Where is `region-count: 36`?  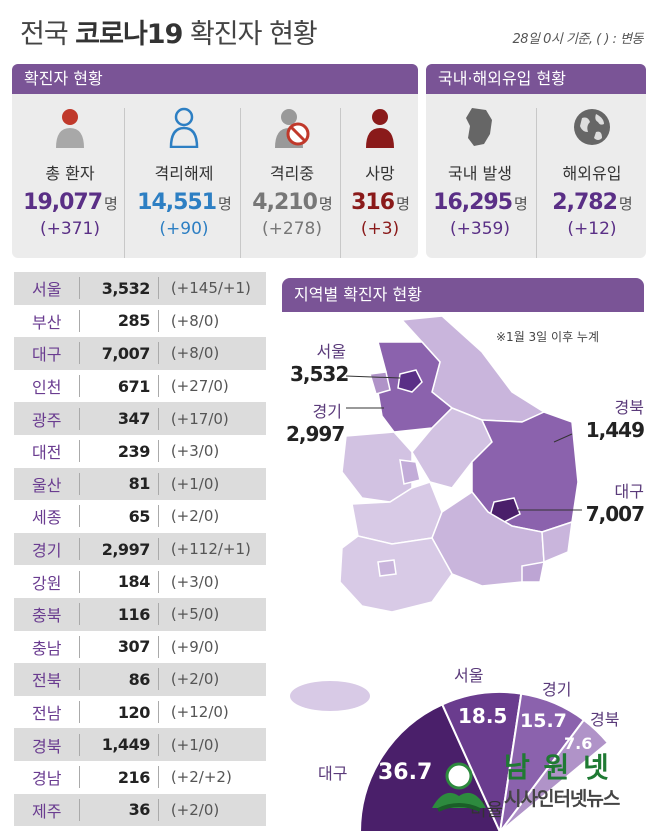 region-count: 36 is located at coordinates (139, 810).